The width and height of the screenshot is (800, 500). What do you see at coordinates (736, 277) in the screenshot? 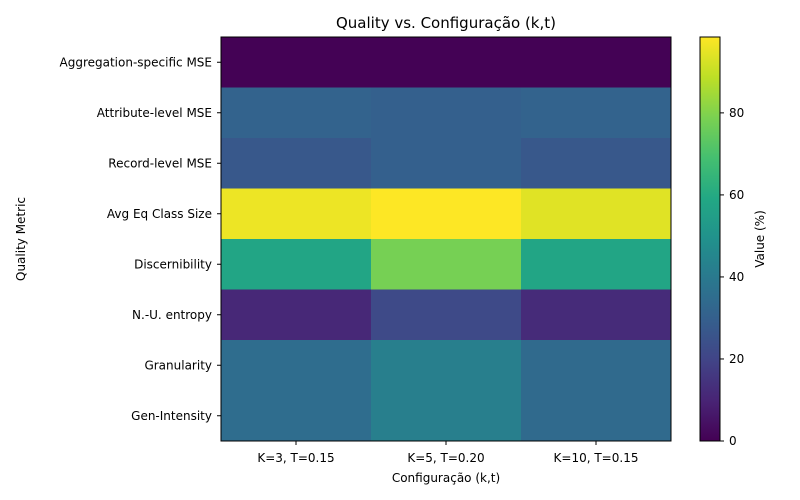
I see `colorbar-tick-label: 40` at bounding box center [736, 277].